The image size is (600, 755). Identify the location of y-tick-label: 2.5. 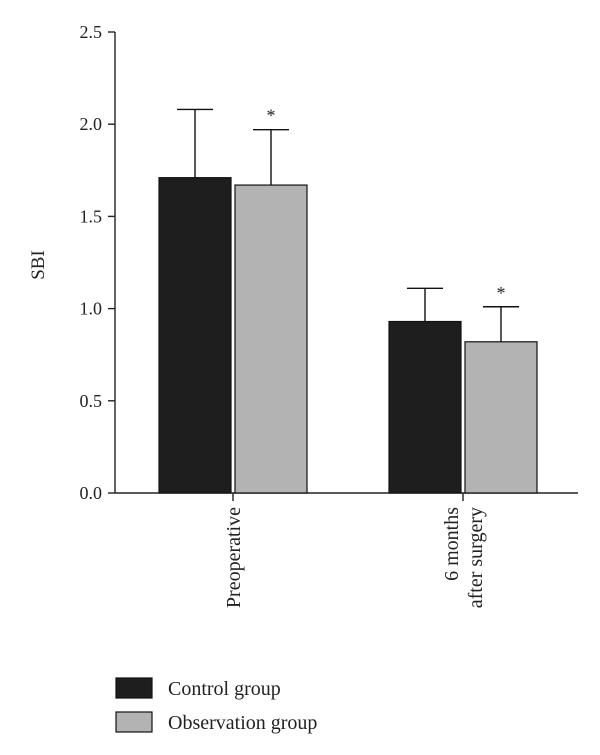
(91, 32).